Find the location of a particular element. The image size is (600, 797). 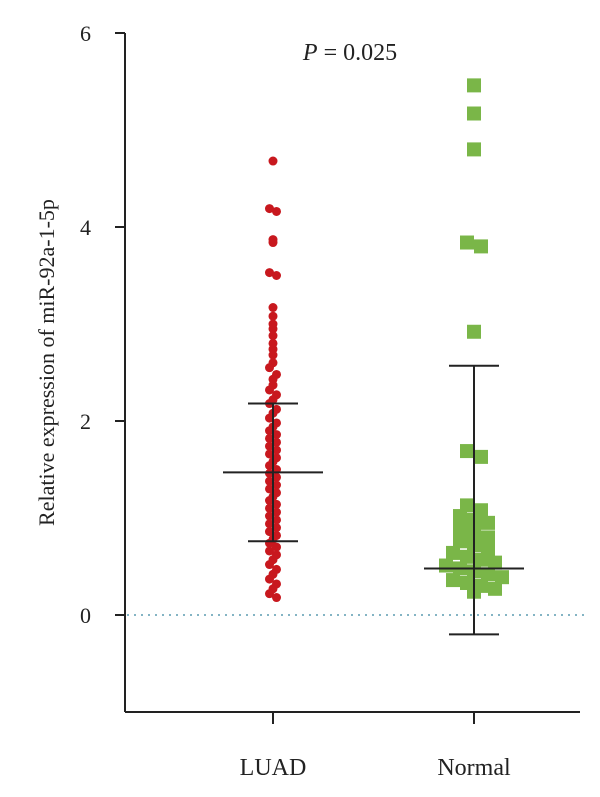

p-value-symbol: P is located at coordinates (310, 53).